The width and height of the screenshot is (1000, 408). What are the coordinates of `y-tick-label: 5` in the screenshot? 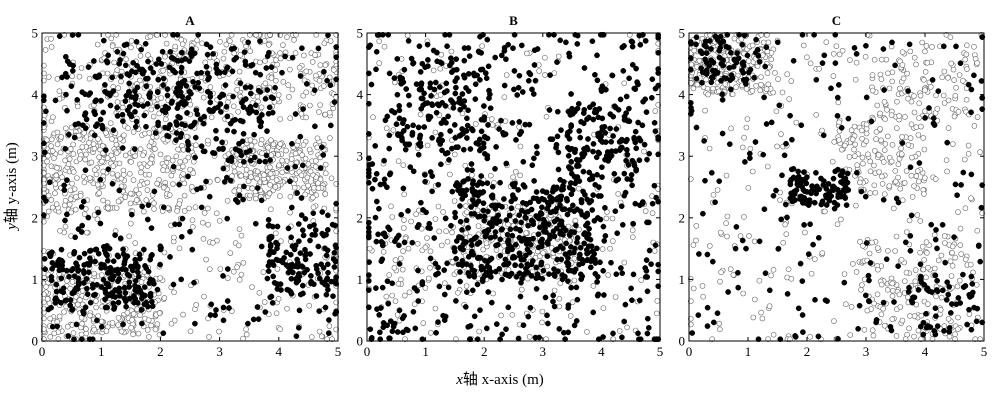 It's located at (360, 33).